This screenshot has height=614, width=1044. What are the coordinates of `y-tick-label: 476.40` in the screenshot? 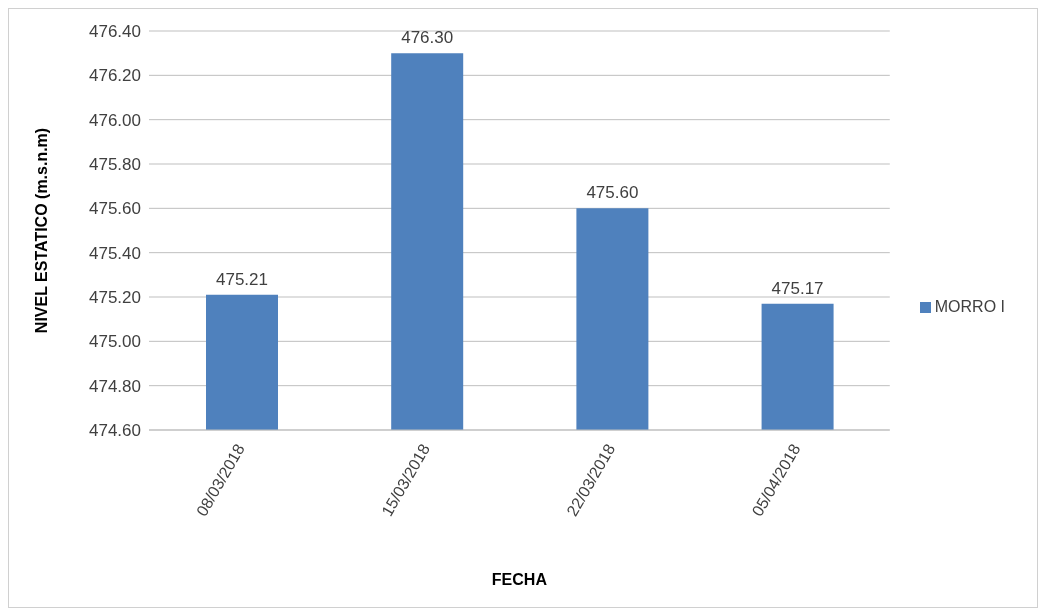 It's located at (115, 32).